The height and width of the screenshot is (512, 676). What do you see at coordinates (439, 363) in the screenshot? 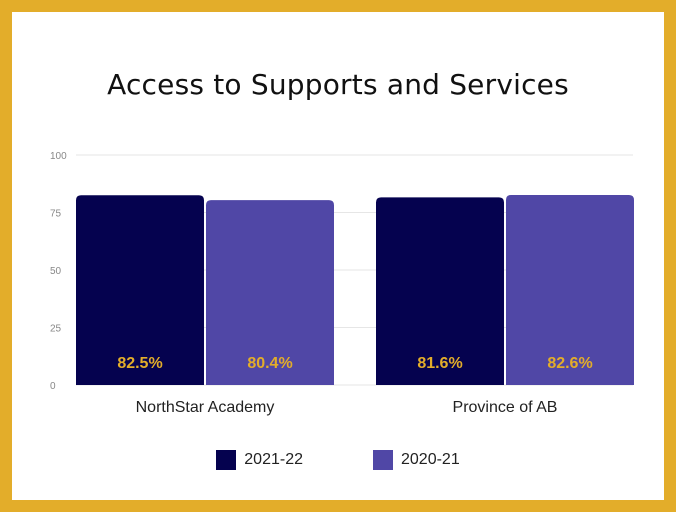
I see `data-label: 81.6%` at bounding box center [439, 363].